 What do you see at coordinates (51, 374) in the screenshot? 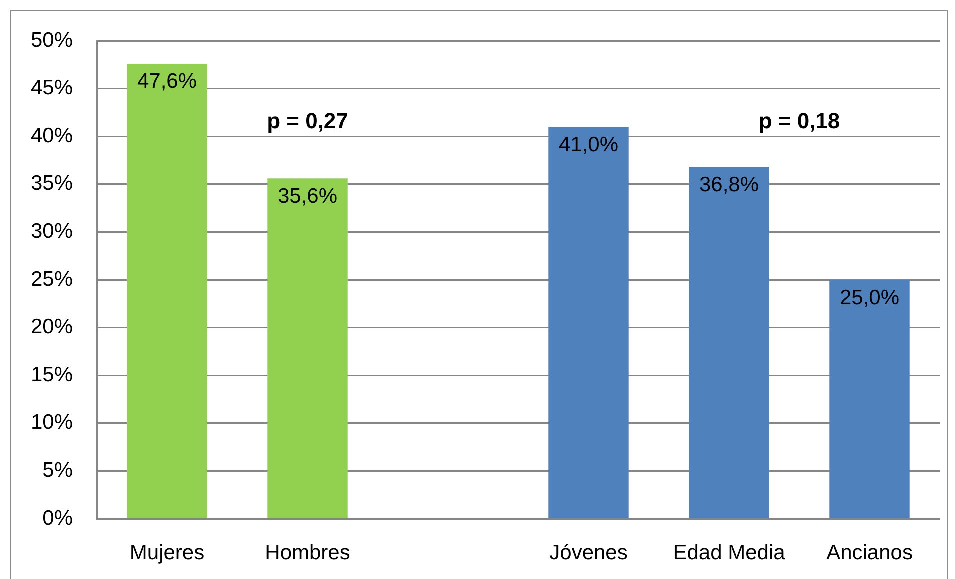
I see `y-tick-label: 15%` at bounding box center [51, 374].